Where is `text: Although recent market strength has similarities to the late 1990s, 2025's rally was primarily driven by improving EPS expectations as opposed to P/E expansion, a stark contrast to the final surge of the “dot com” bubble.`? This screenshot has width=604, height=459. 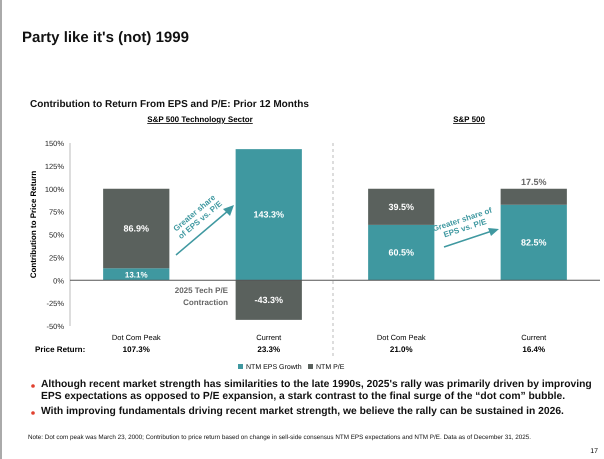 text: Although recent market strength has similarities to the late 1990s, 2025's rally was primarily driven by improving EPS expectations as opposed to P/E expansion, a stark contrast to the final surge of the “dot com” bubble. is located at coordinates (317, 391).